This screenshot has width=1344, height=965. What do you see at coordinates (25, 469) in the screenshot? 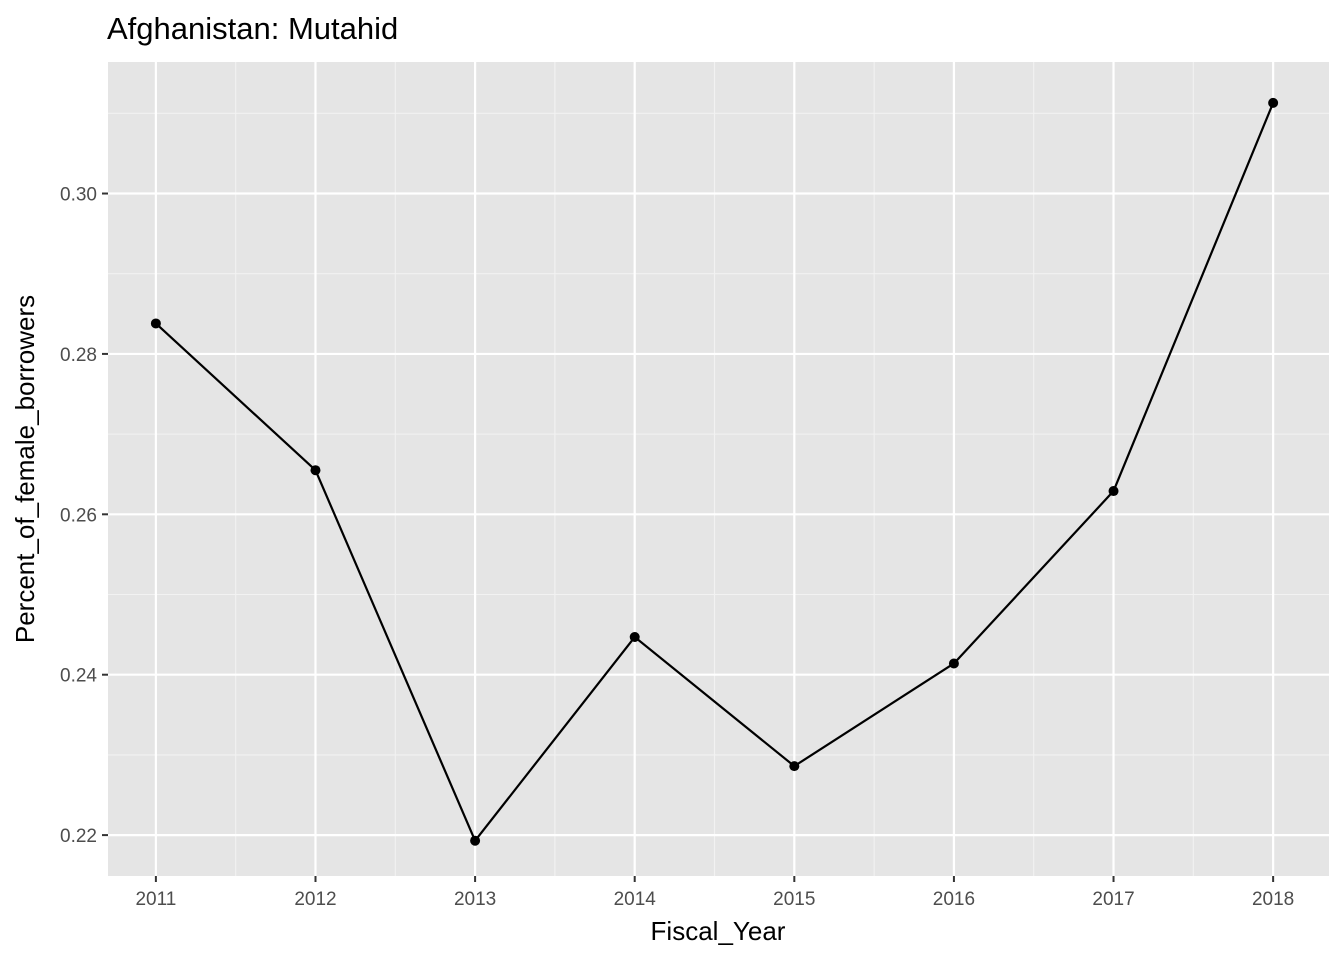
I see `y-axis-title: Percent_of_female_borrowers` at bounding box center [25, 469].